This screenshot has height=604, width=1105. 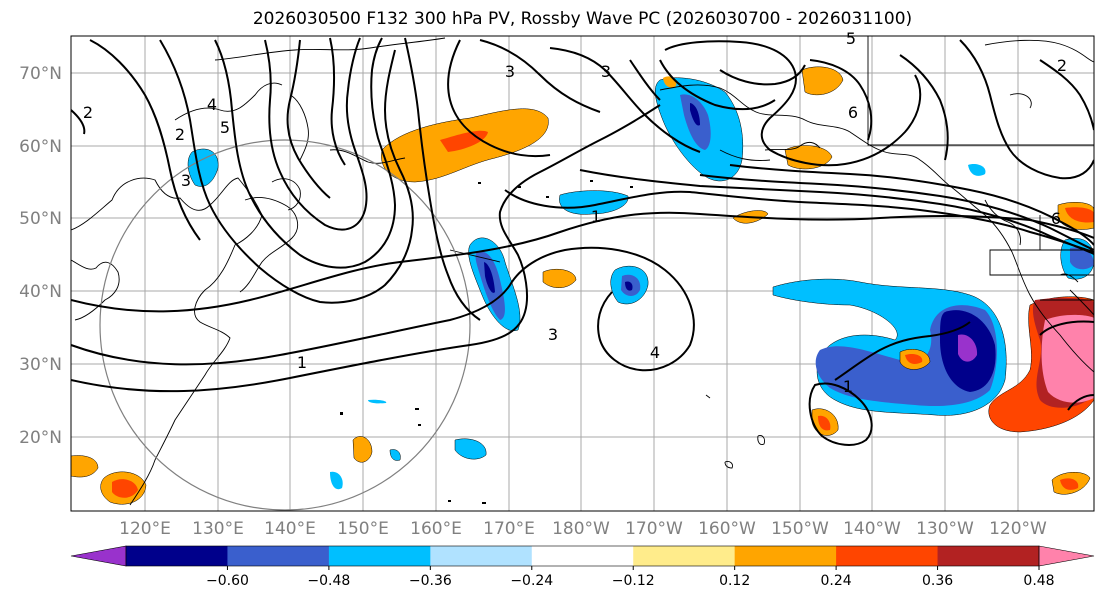 What do you see at coordinates (727, 529) in the screenshot?
I see `longitude-label: 160°W` at bounding box center [727, 529].